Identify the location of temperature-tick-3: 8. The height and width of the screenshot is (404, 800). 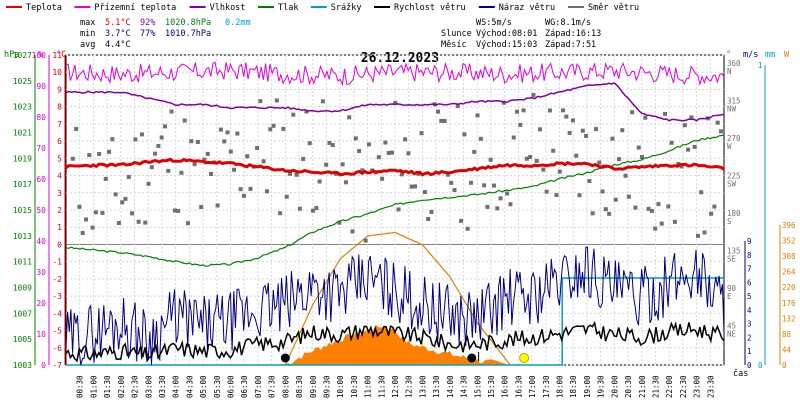
(59, 107).